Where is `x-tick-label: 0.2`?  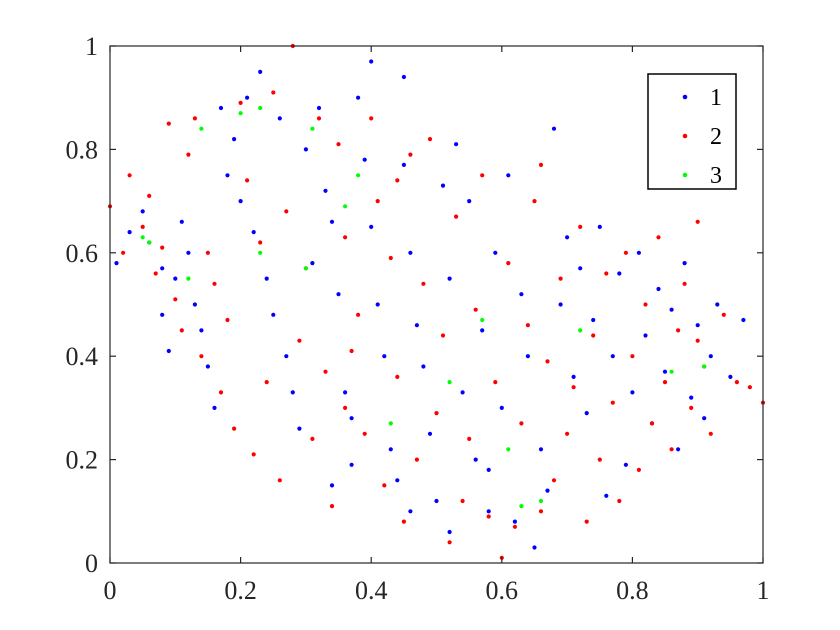 x-tick-label: 0.2 is located at coordinates (240, 590).